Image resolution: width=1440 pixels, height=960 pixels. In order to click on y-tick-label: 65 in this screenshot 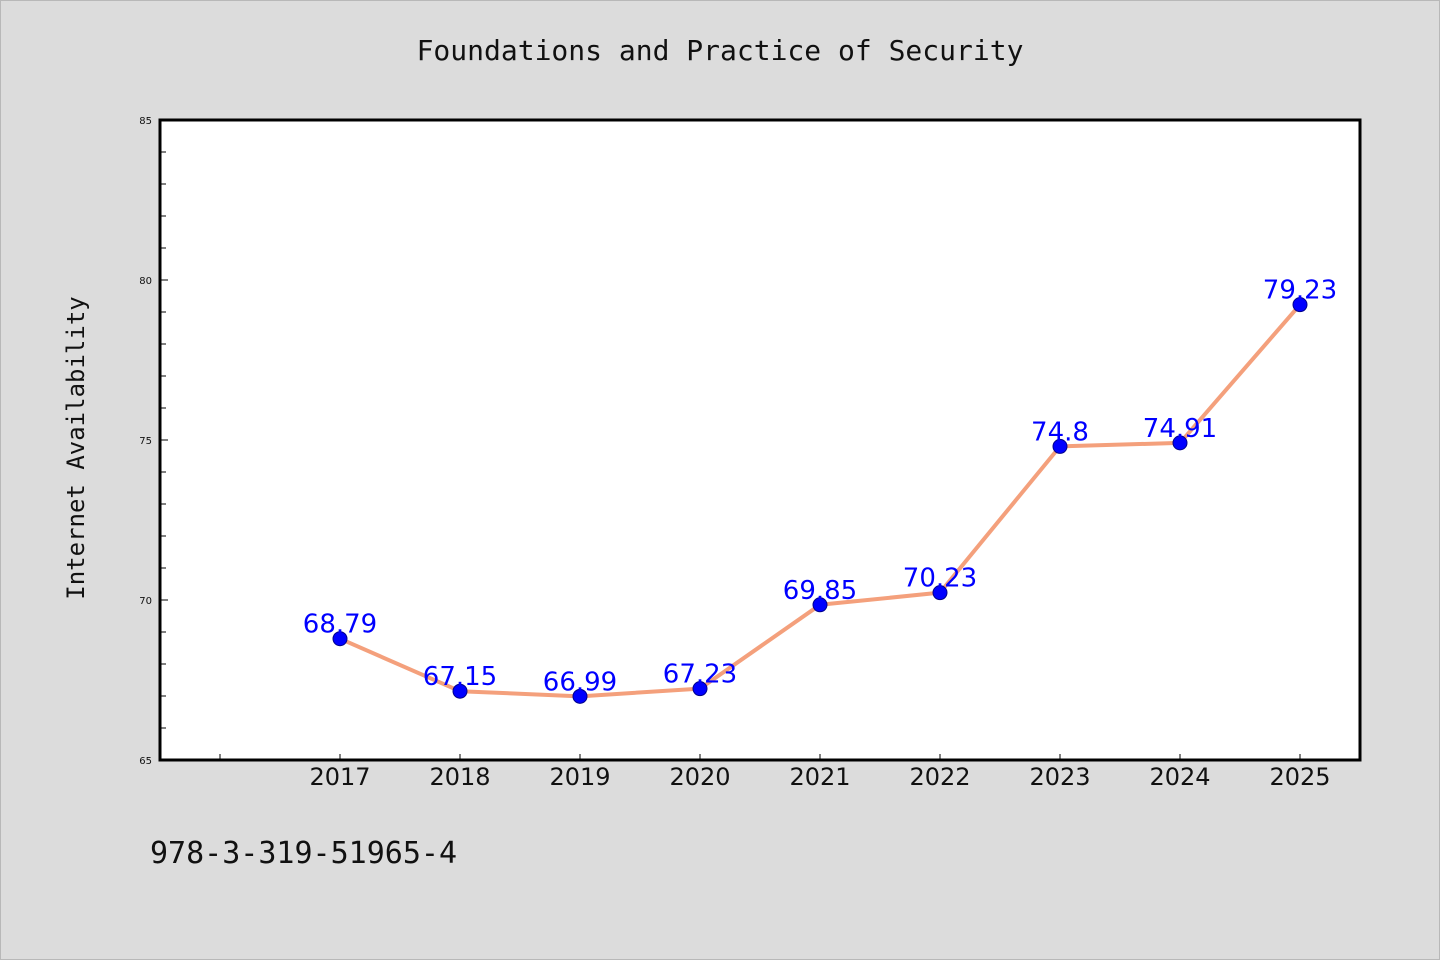, I will do `click(145, 761)`.